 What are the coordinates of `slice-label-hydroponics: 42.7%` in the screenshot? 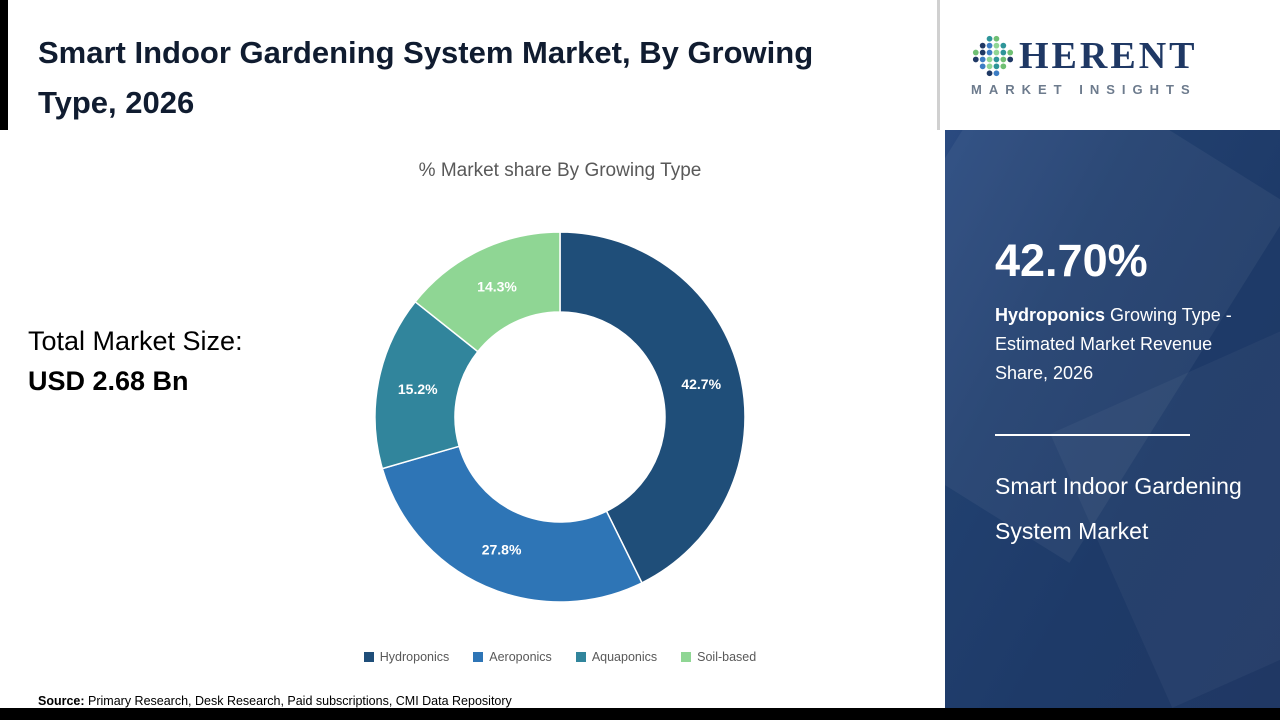 It's located at (701, 384).